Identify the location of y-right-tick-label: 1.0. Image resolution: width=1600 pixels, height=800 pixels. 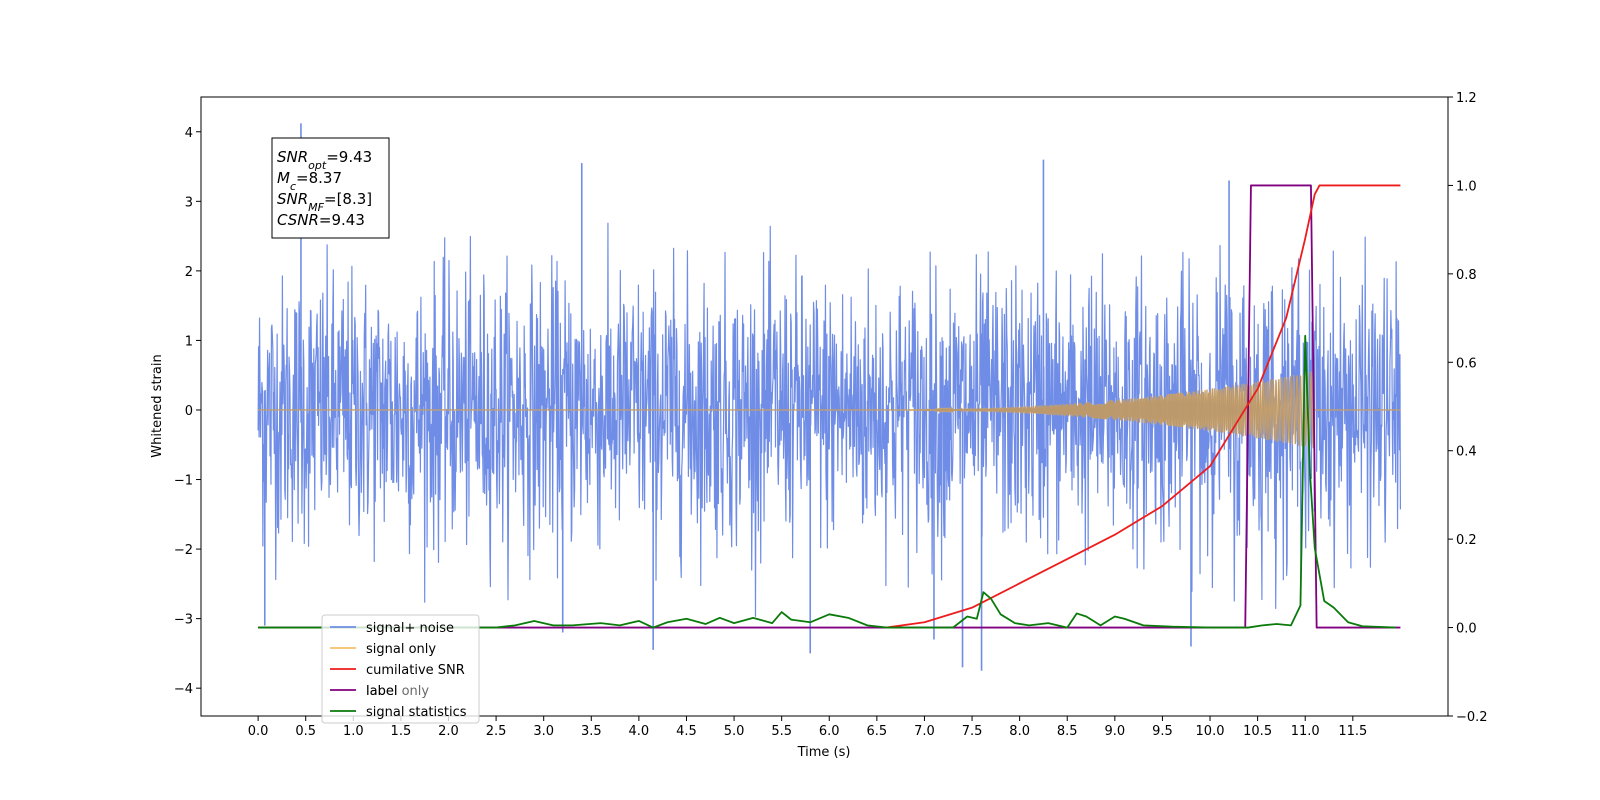
(1466, 186).